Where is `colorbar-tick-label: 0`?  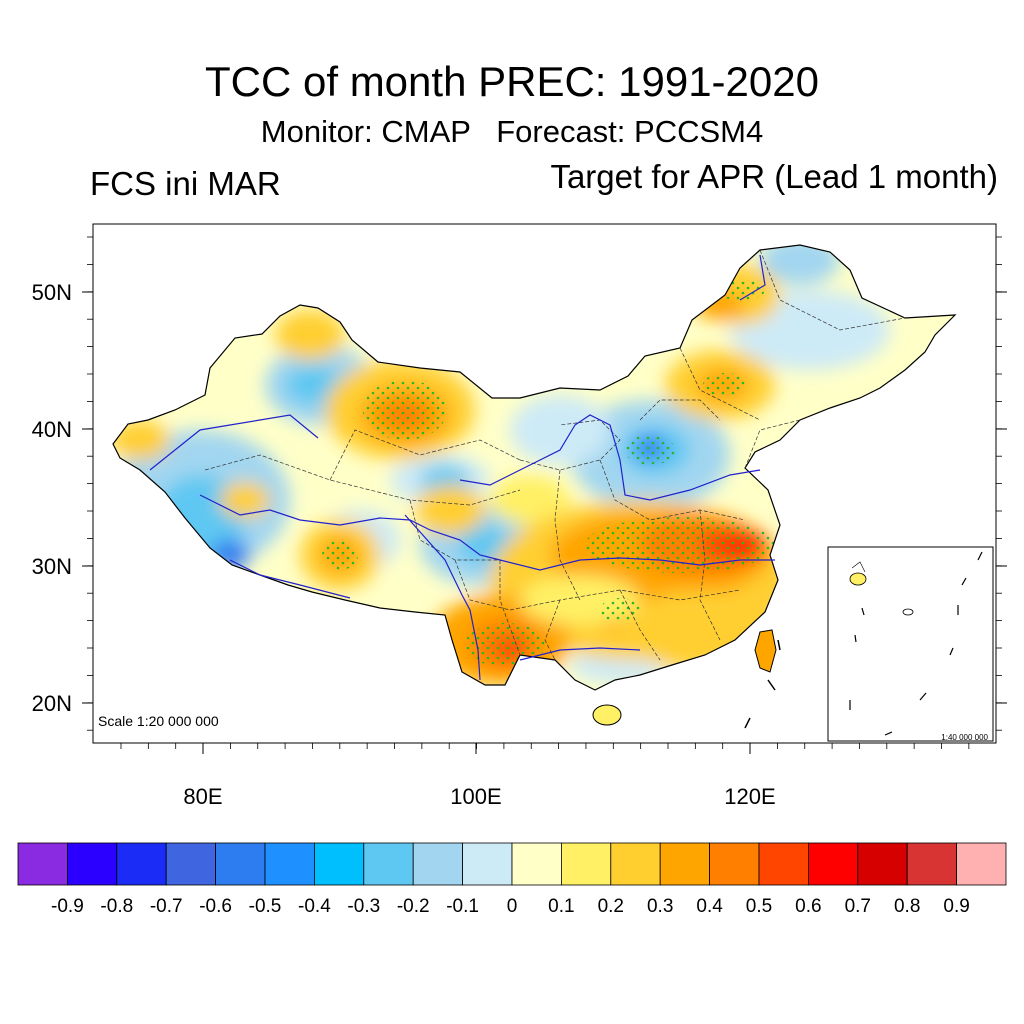
colorbar-tick-label: 0 is located at coordinates (512, 906).